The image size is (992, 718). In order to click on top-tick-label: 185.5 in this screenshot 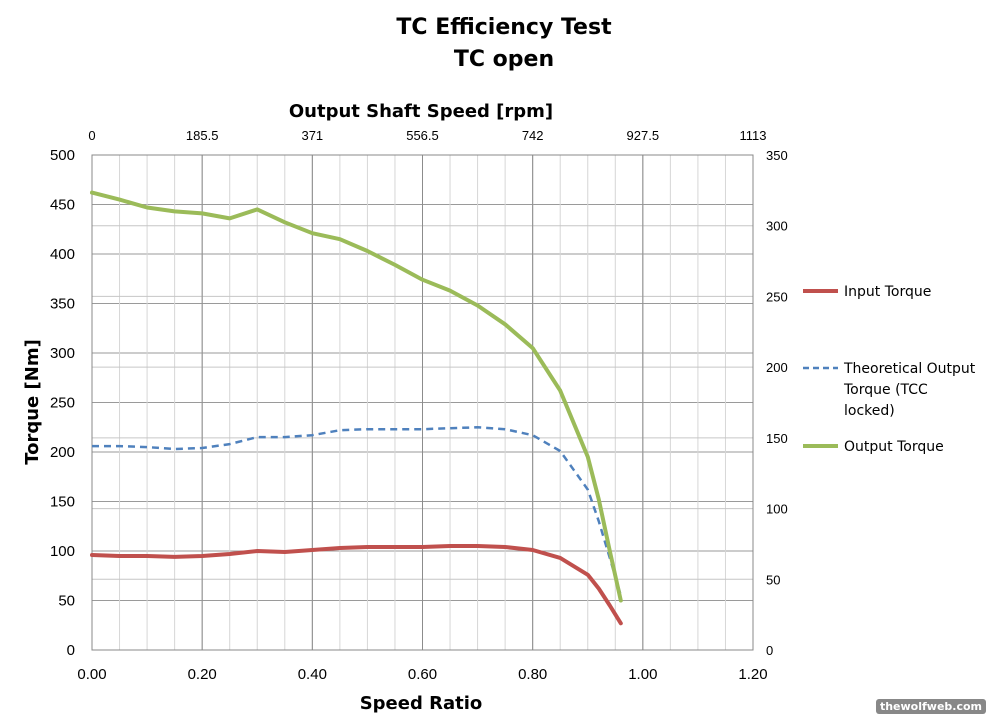, I will do `click(202, 135)`.